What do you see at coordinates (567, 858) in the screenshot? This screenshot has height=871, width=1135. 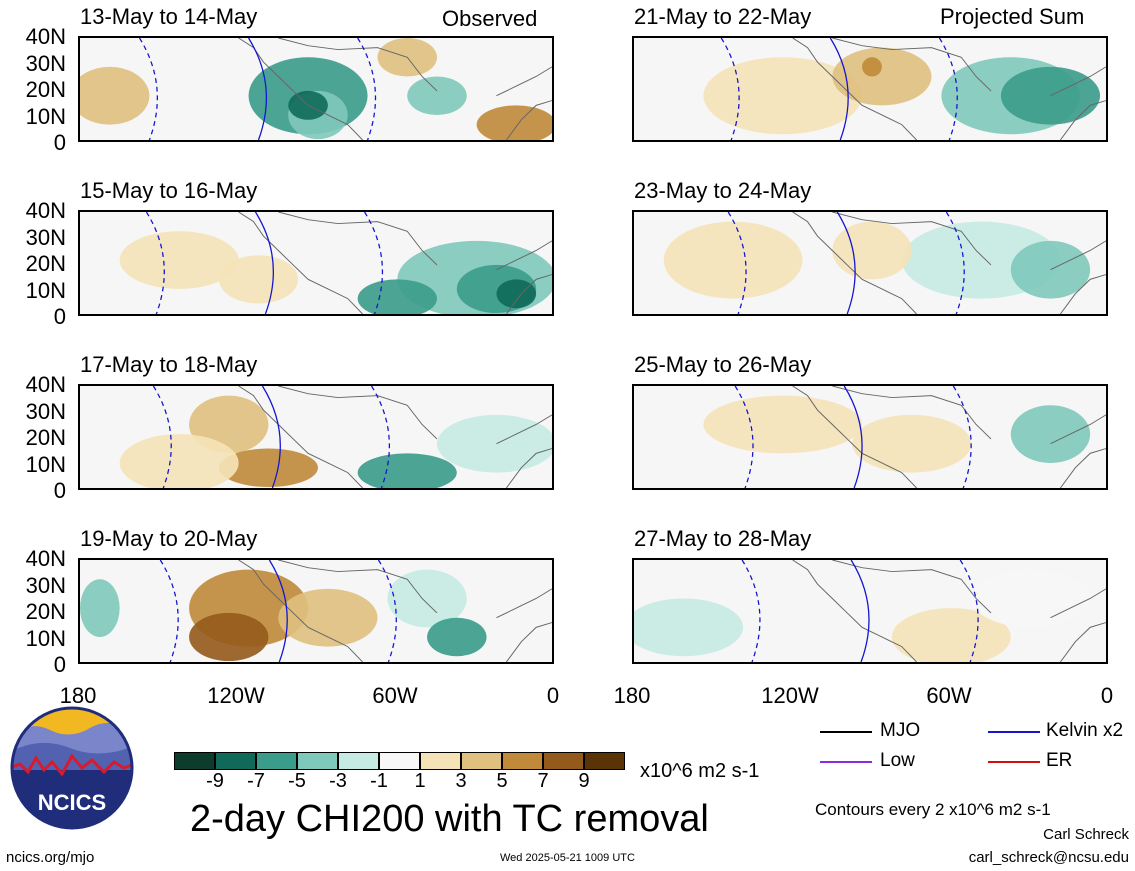 I see `footer-timestamp: Wed 2025-05-21 1009 UTC` at bounding box center [567, 858].